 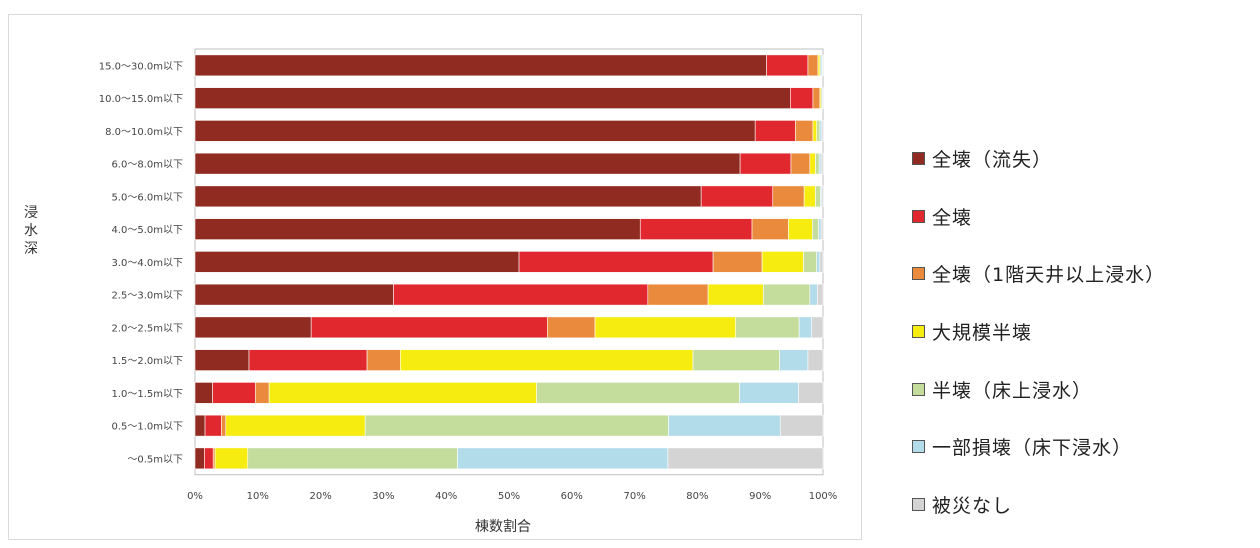 What do you see at coordinates (147, 165) in the screenshot?
I see `y-tick-label: 6.0～8.0m以下` at bounding box center [147, 165].